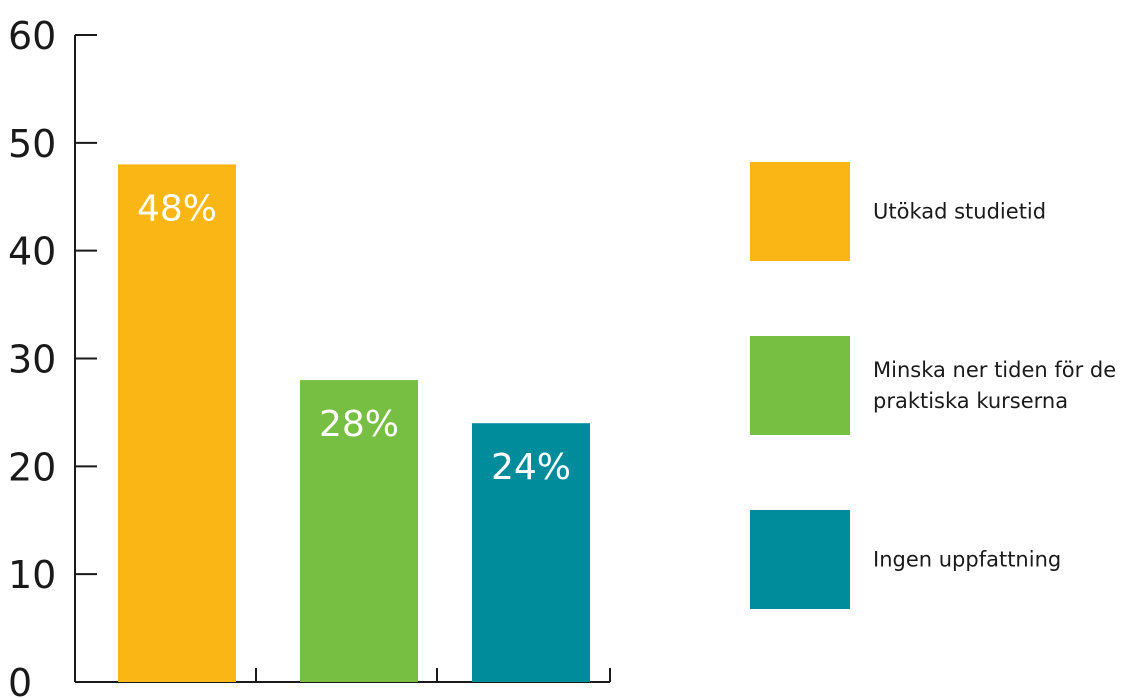 The height and width of the screenshot is (699, 1146). What do you see at coordinates (177, 208) in the screenshot?
I see `bar-data-label: 48%` at bounding box center [177, 208].